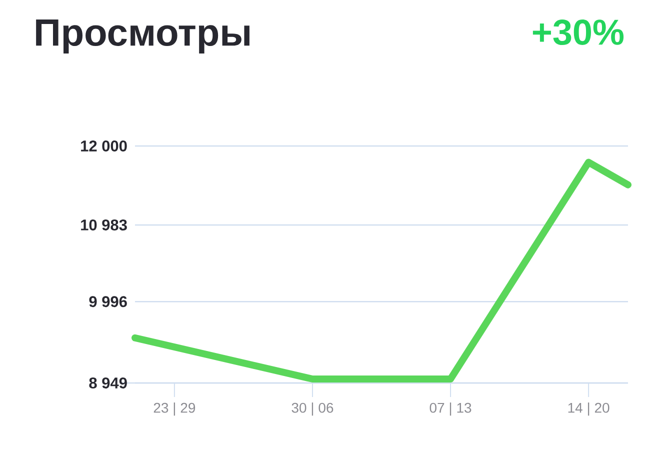 The height and width of the screenshot is (468, 660). I want to click on y-tick-label: 10 983, so click(104, 224).